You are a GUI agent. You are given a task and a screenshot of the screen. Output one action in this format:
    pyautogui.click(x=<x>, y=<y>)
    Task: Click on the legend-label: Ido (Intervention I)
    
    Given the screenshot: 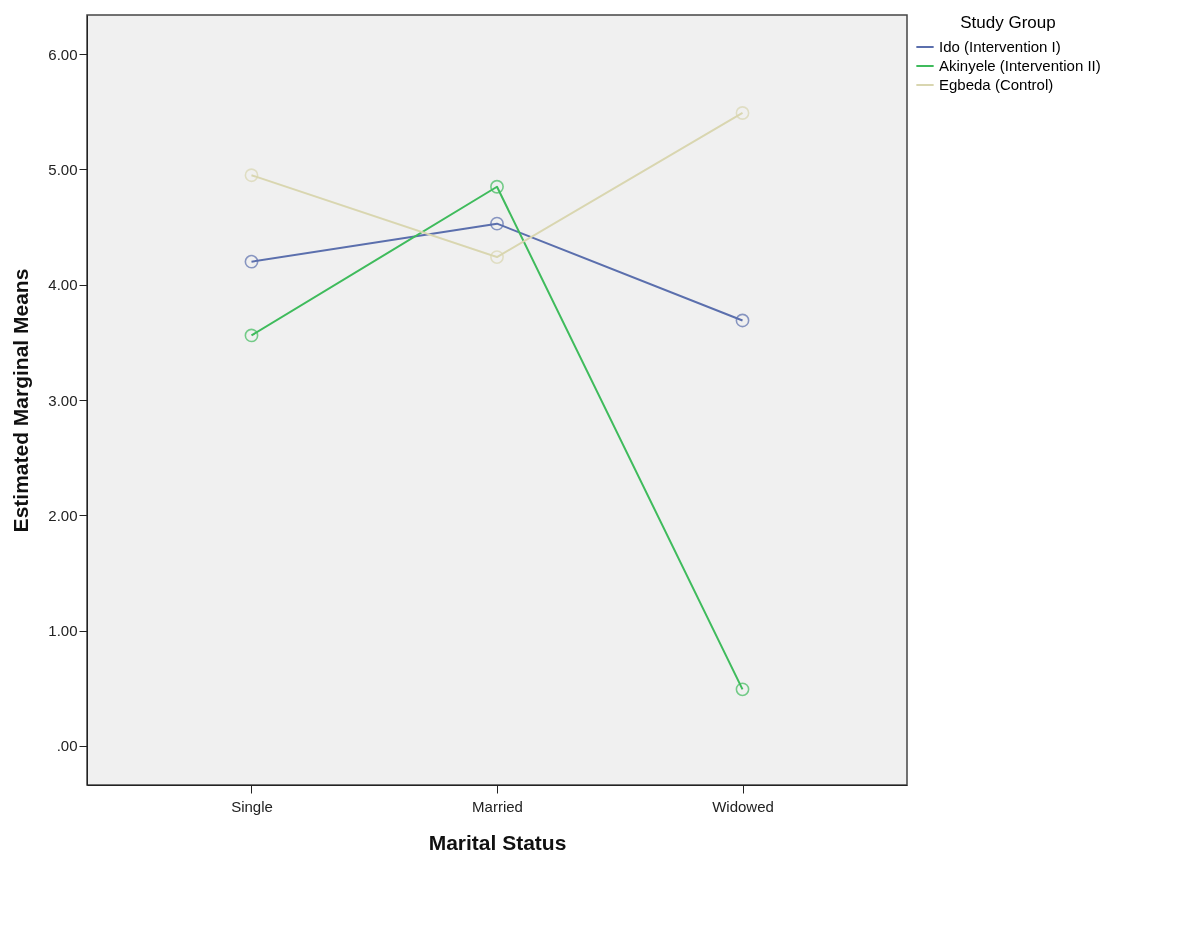 What is the action you would take?
    pyautogui.click(x=1000, y=46)
    